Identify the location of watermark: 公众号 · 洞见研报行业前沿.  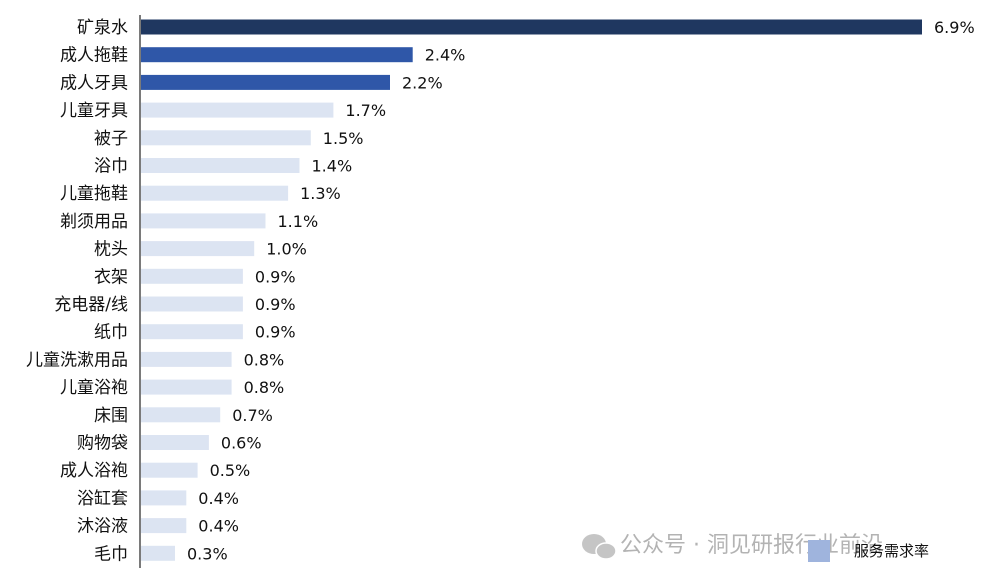
(732, 546).